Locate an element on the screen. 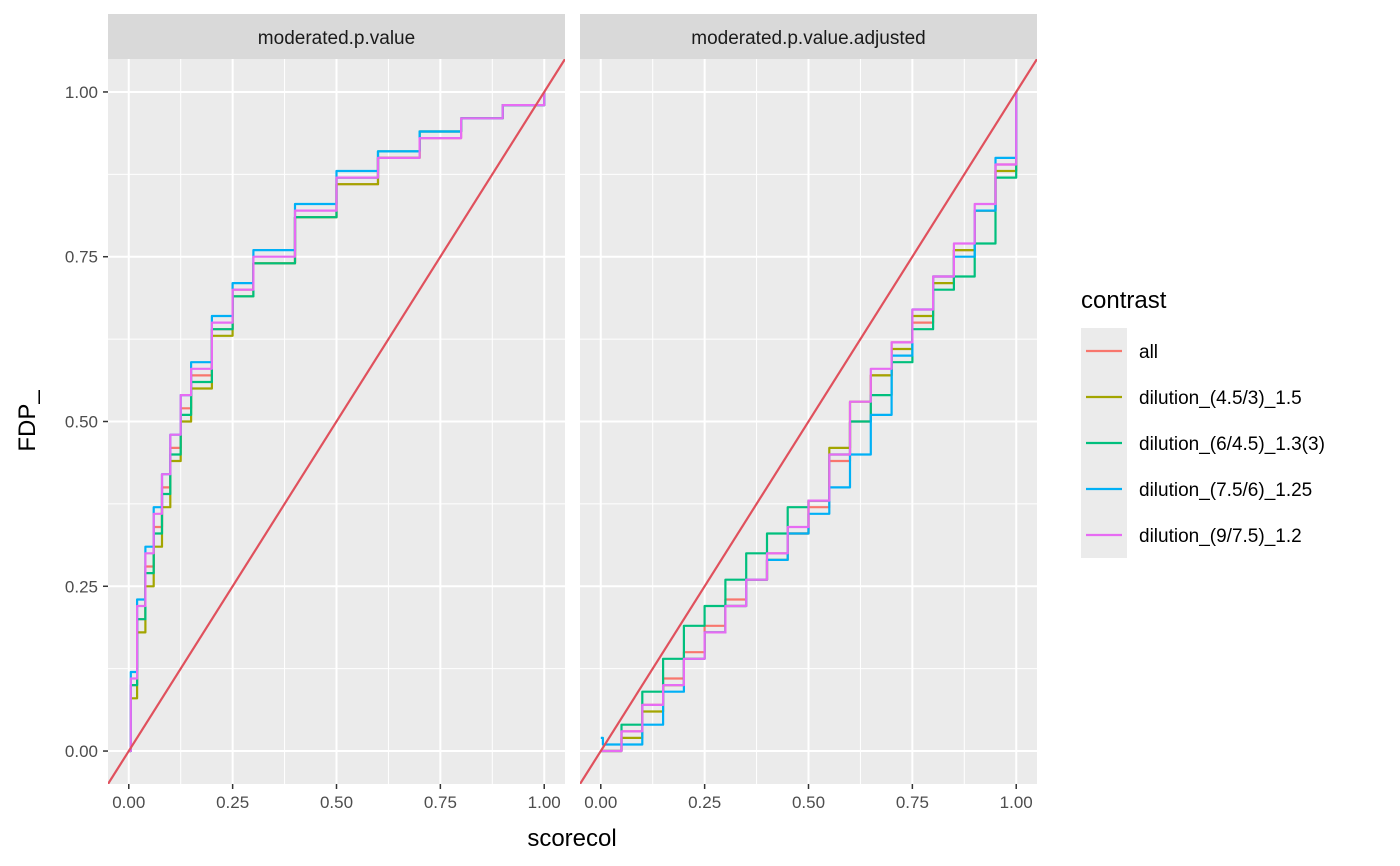  legend-entry-label: dilution_(6/4.5)_1.3(3) is located at coordinates (1232, 444).